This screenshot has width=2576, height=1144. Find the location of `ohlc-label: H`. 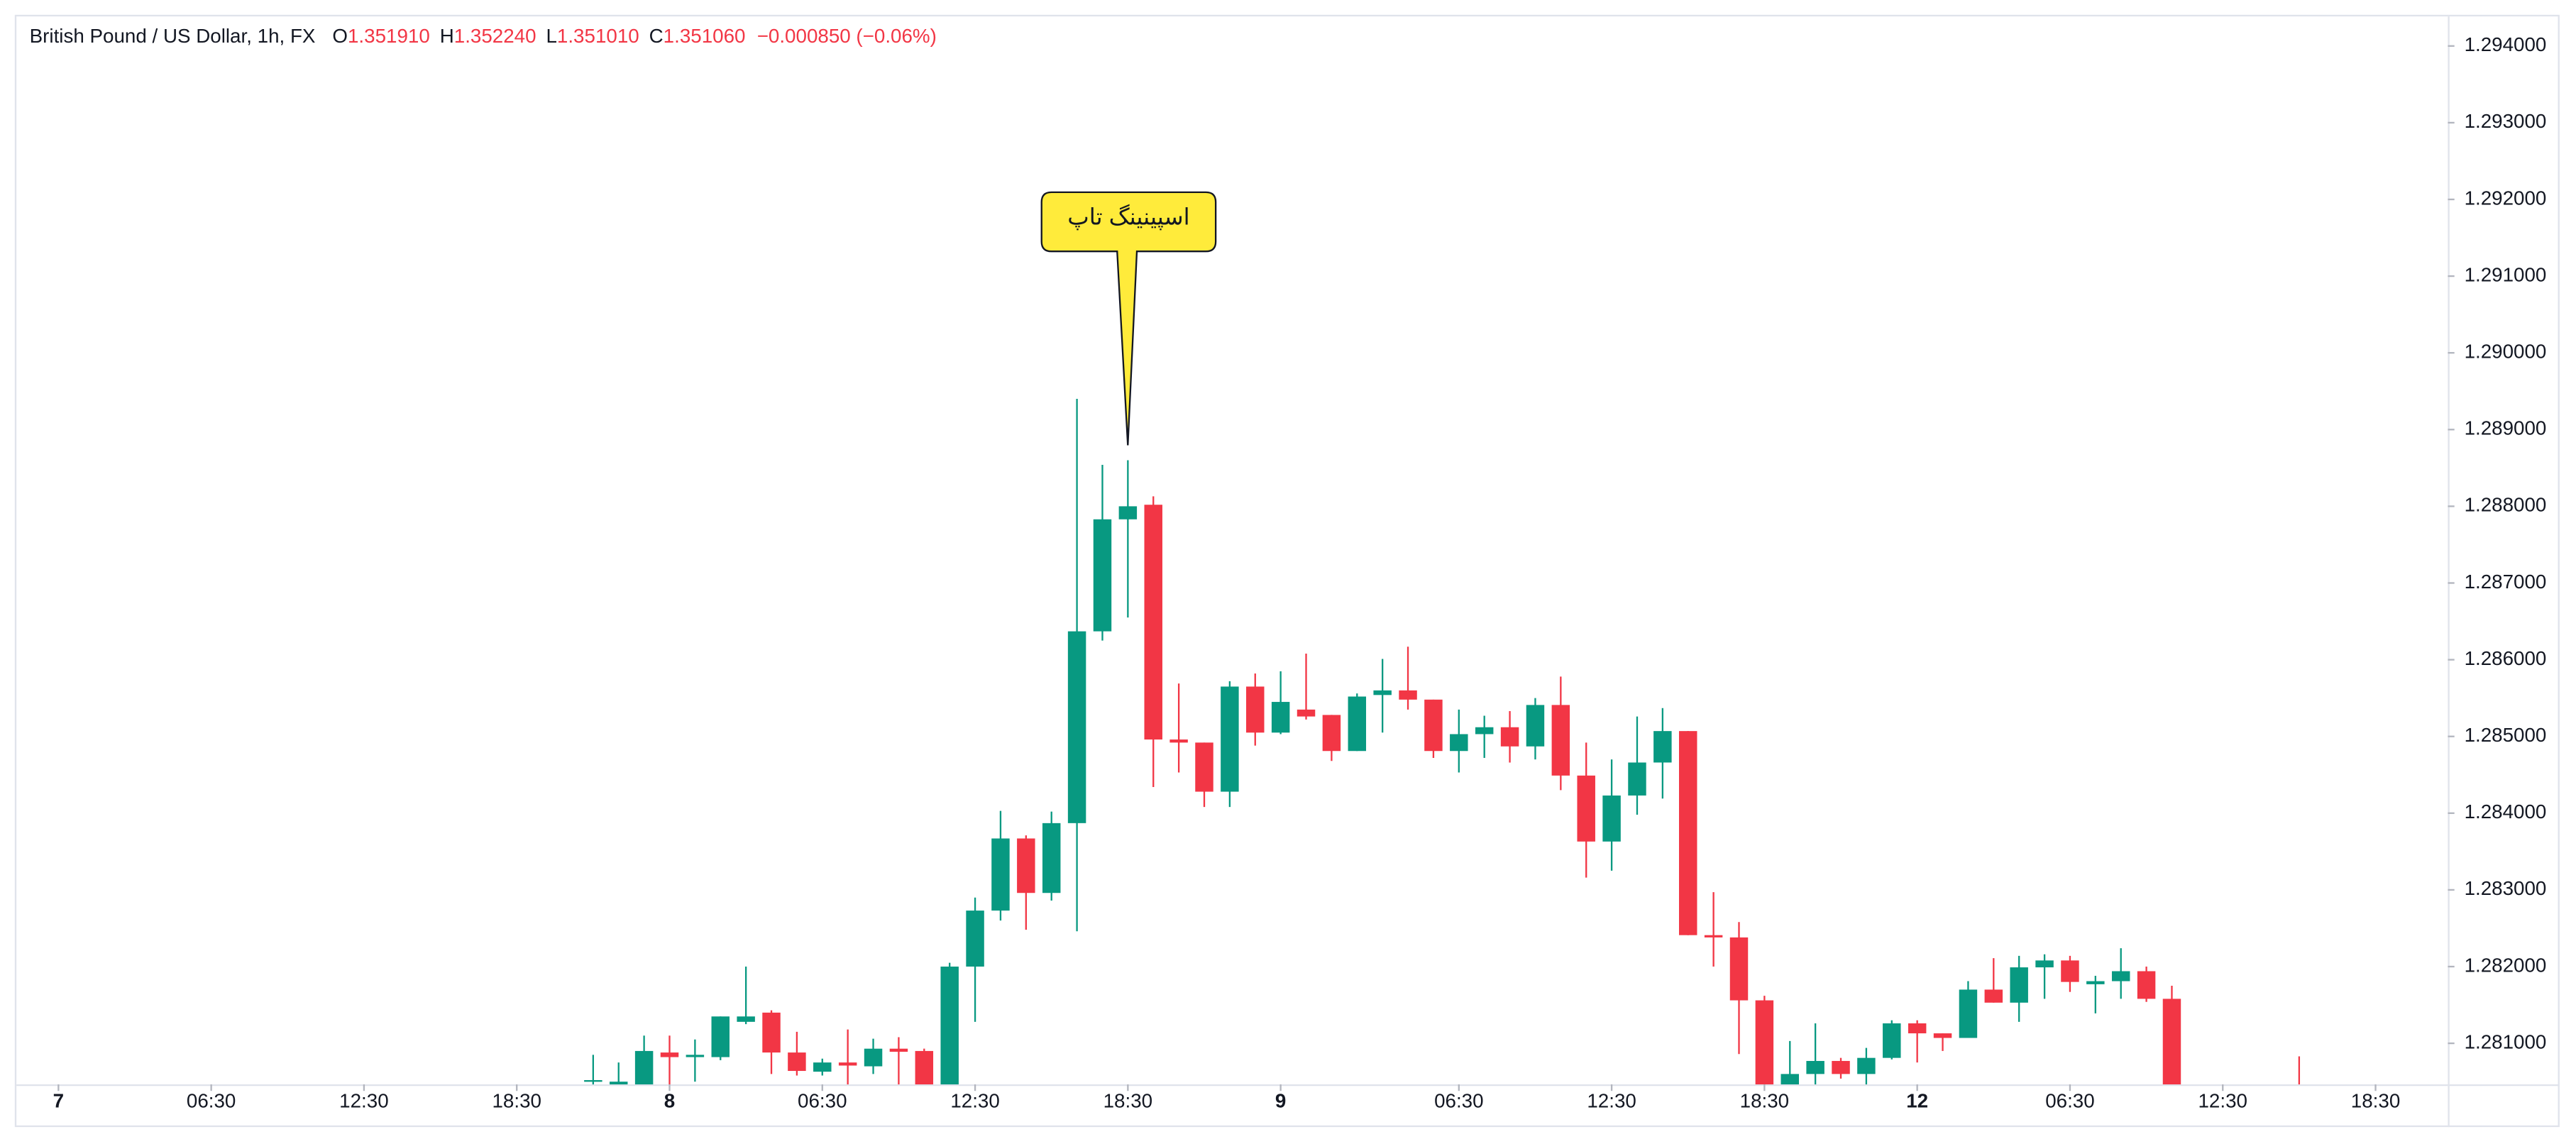

ohlc-label: H is located at coordinates (447, 37).